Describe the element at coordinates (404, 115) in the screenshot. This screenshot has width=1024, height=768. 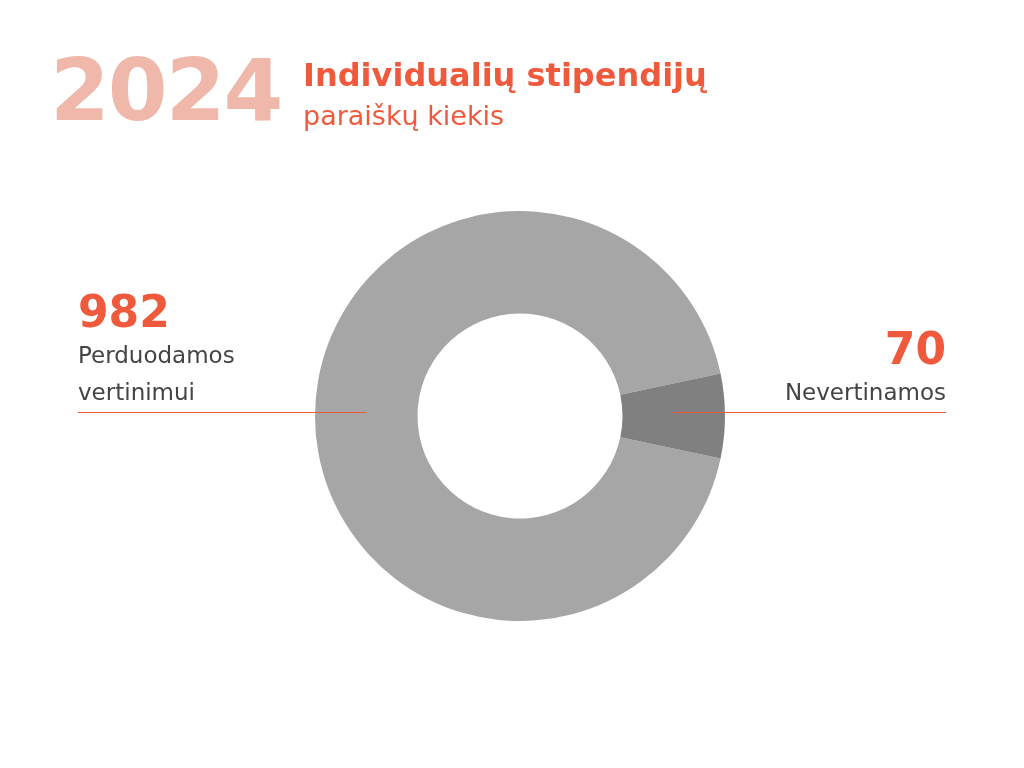
I see `chart-subtitle: paraiškų kiekis` at that location.